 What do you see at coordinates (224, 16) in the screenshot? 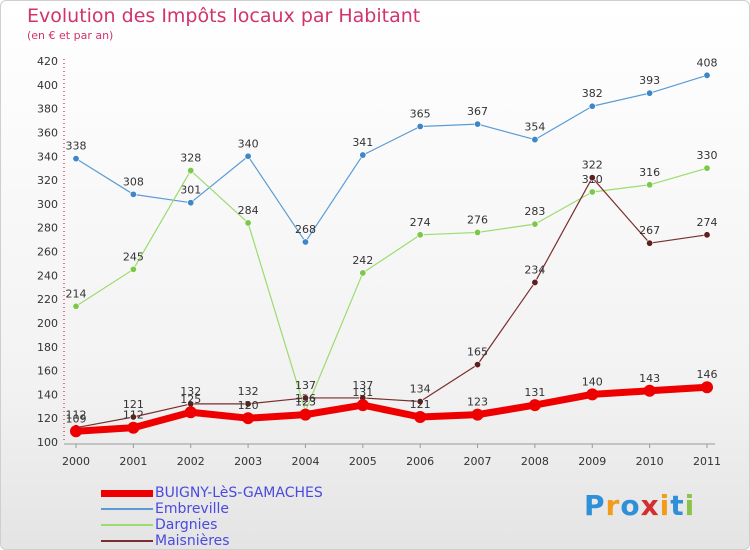
I see `chart-title: Evolution des Impôts locaux par Habitant` at bounding box center [224, 16].